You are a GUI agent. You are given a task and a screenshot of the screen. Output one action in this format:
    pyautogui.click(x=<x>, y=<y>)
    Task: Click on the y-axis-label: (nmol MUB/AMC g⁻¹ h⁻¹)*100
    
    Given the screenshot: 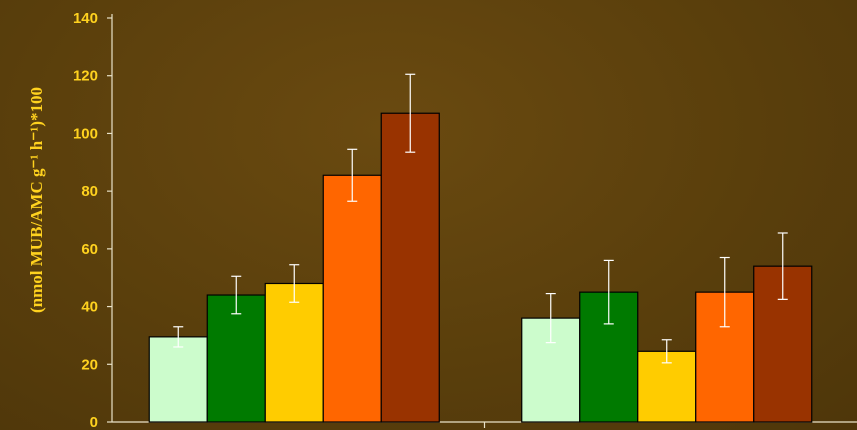 What is the action you would take?
    pyautogui.click(x=36, y=200)
    